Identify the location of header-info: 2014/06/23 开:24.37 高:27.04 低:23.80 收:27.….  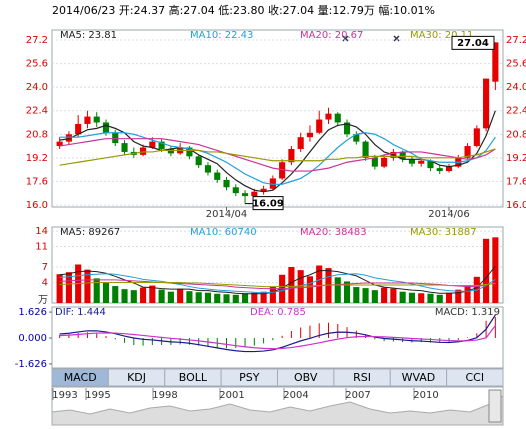
(243, 10).